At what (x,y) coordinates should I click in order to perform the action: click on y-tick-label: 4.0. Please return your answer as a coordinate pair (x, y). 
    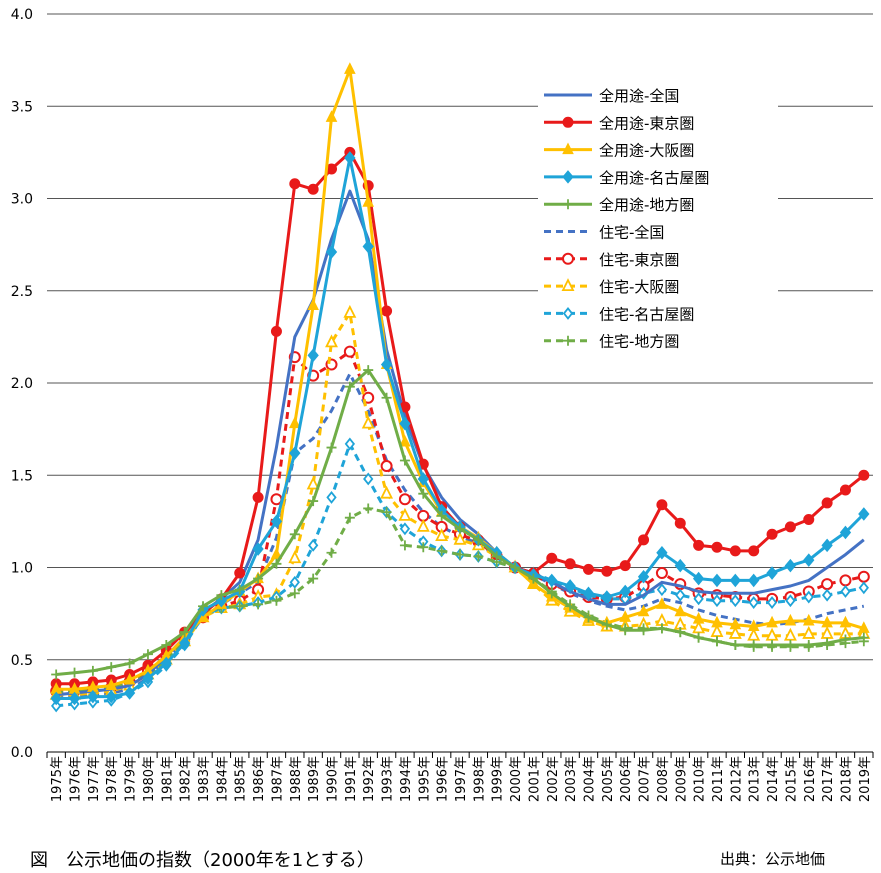
    Looking at the image, I should click on (22, 15).